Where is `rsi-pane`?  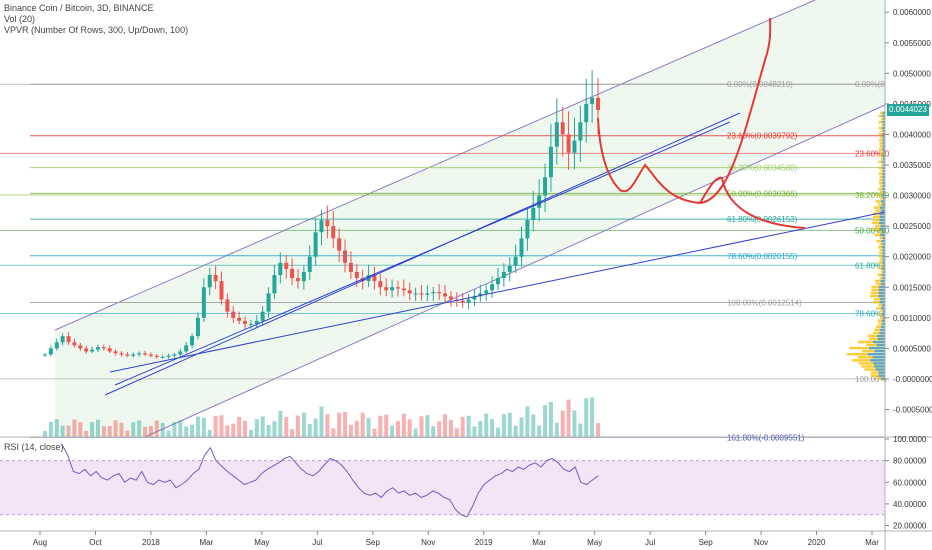 rsi-pane is located at coordinates (442, 481).